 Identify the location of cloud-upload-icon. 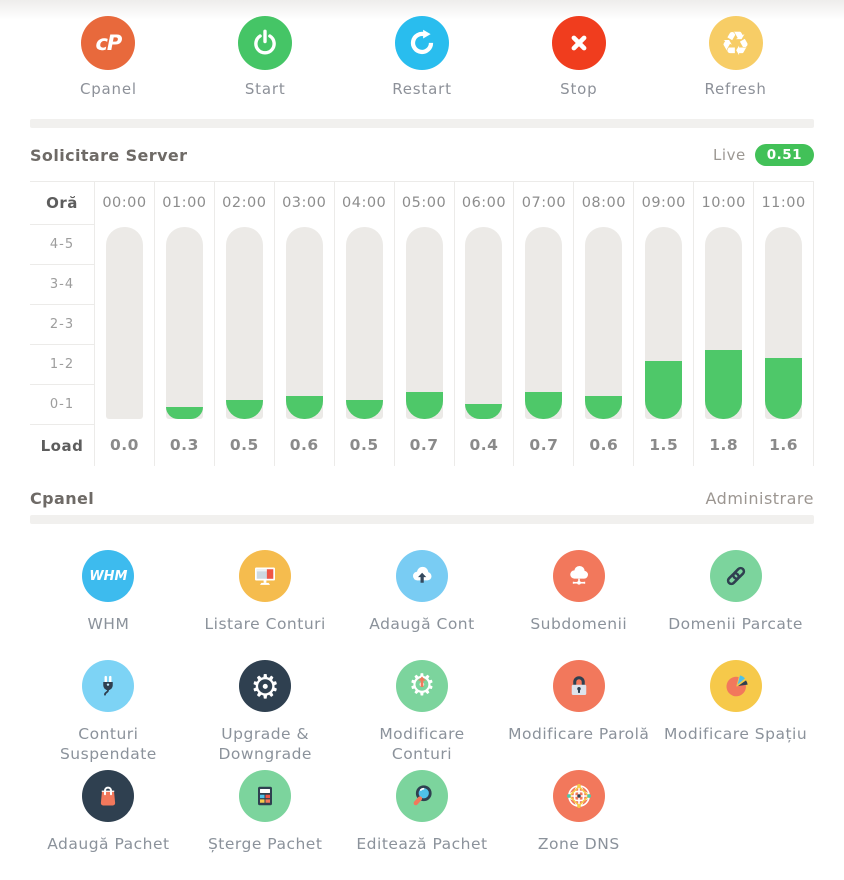
(422, 574).